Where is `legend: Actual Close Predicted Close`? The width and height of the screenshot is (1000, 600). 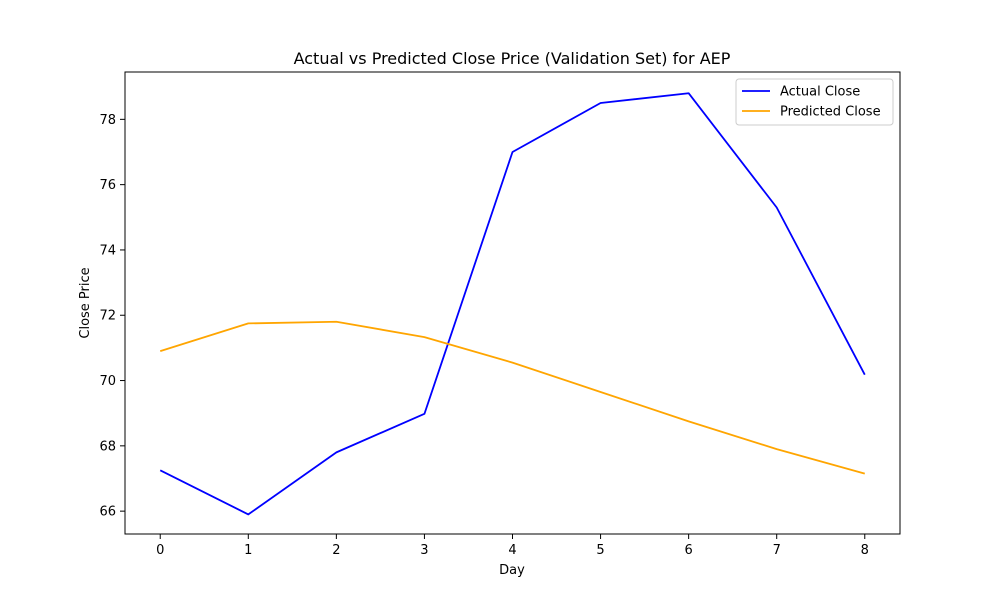
legend: Actual Close Predicted Close is located at coordinates (814, 102).